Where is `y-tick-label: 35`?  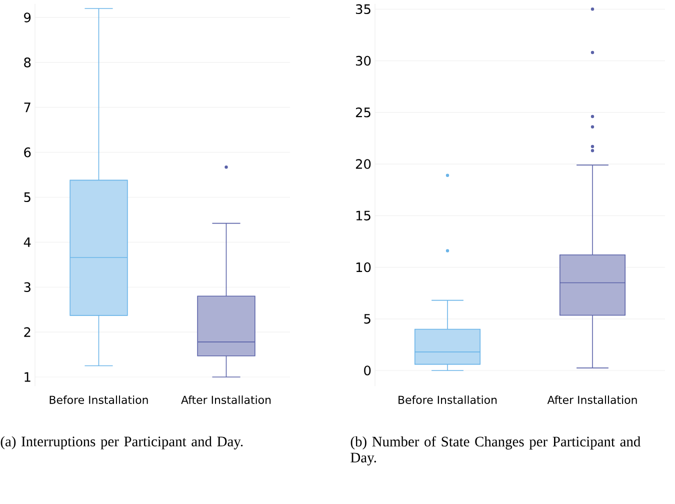
y-tick-label: 35 is located at coordinates (363, 9).